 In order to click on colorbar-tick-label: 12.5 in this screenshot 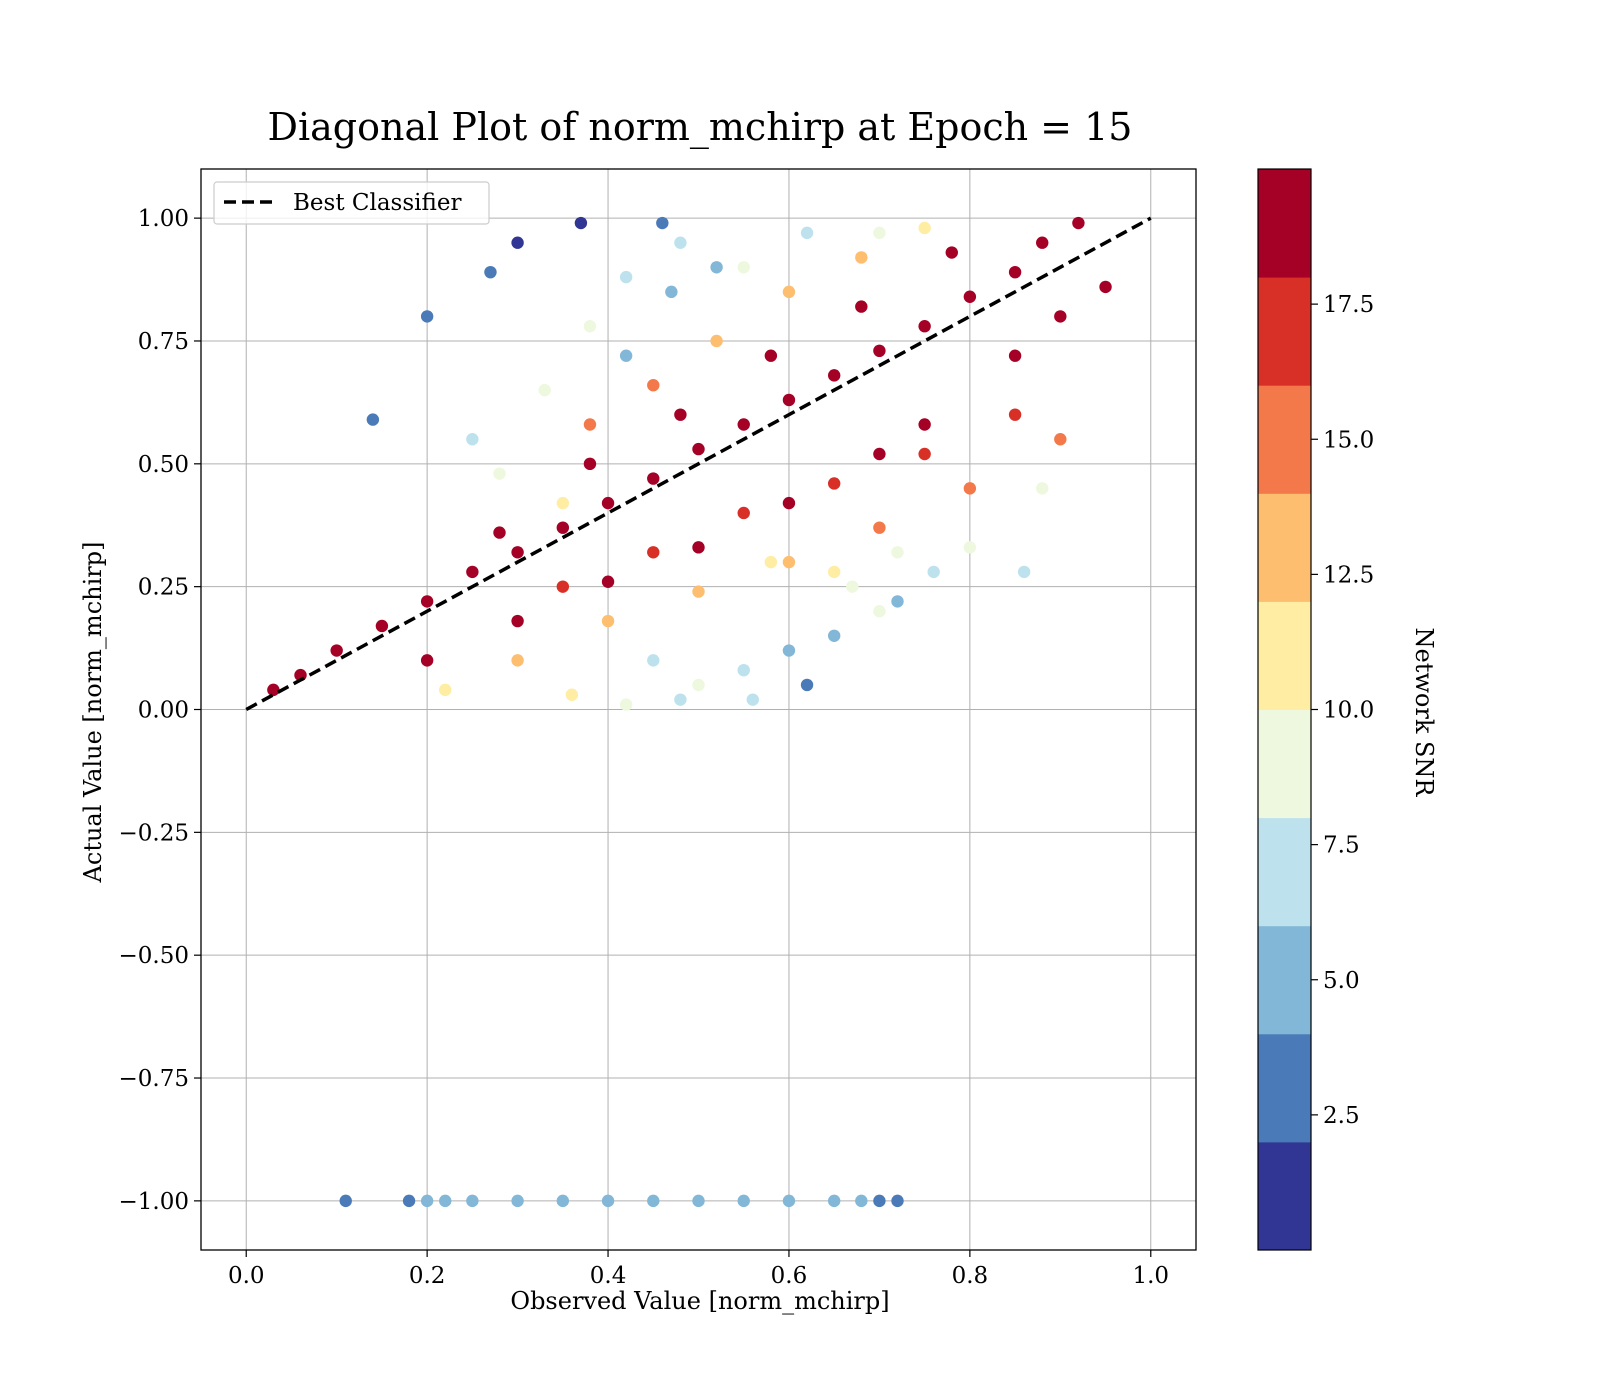, I will do `click(1348, 575)`.